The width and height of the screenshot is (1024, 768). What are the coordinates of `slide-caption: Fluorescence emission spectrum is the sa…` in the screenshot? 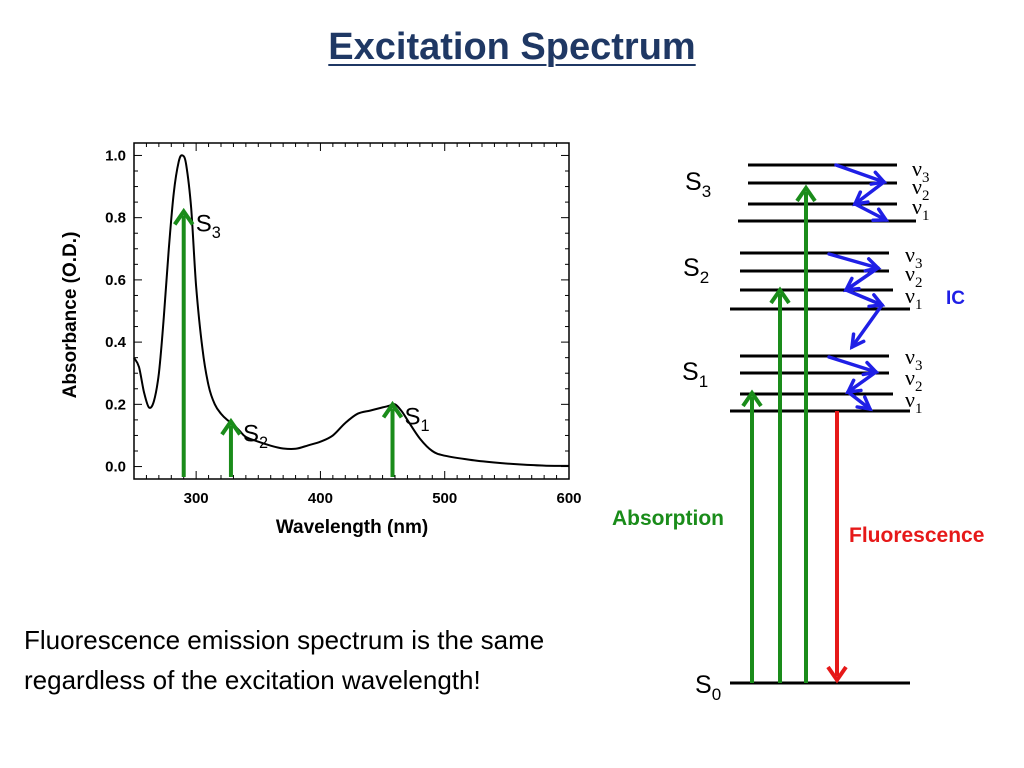 It's located at (284, 660).